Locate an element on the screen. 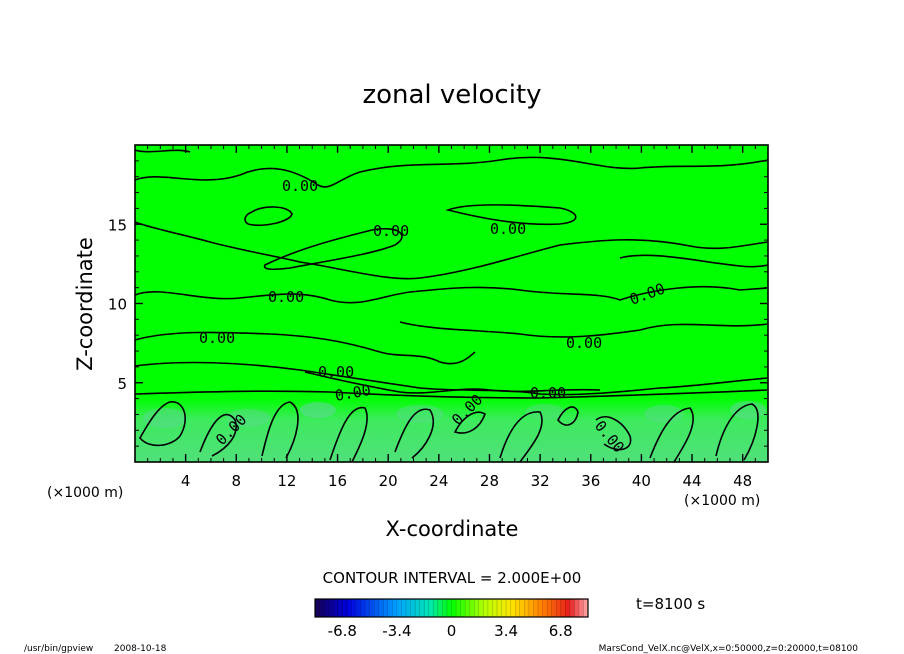 The image size is (904, 654). time-label: t=8100 s is located at coordinates (670, 604).